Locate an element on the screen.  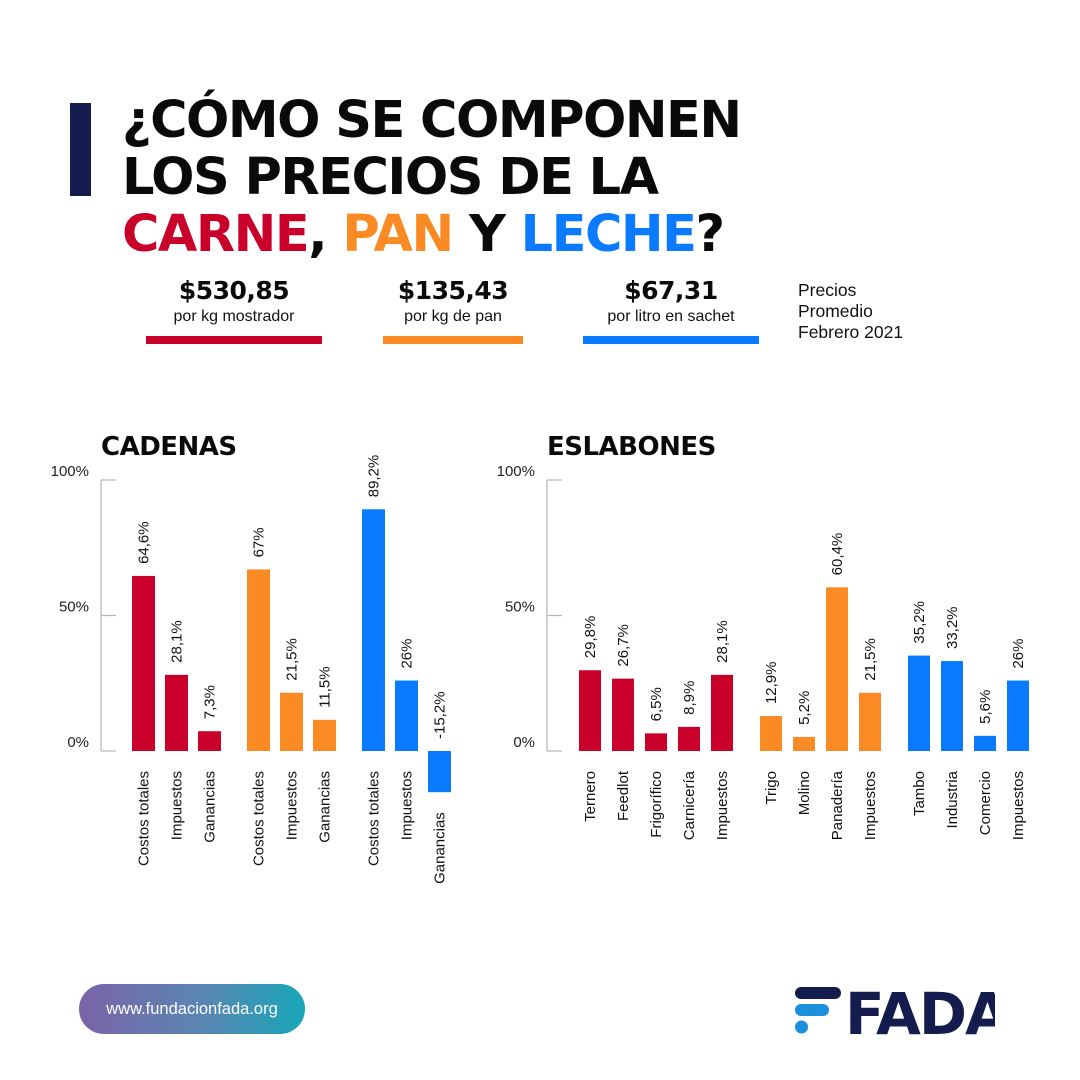
cadenas-category-label-pan-1: Impuestos is located at coordinates (292, 805).